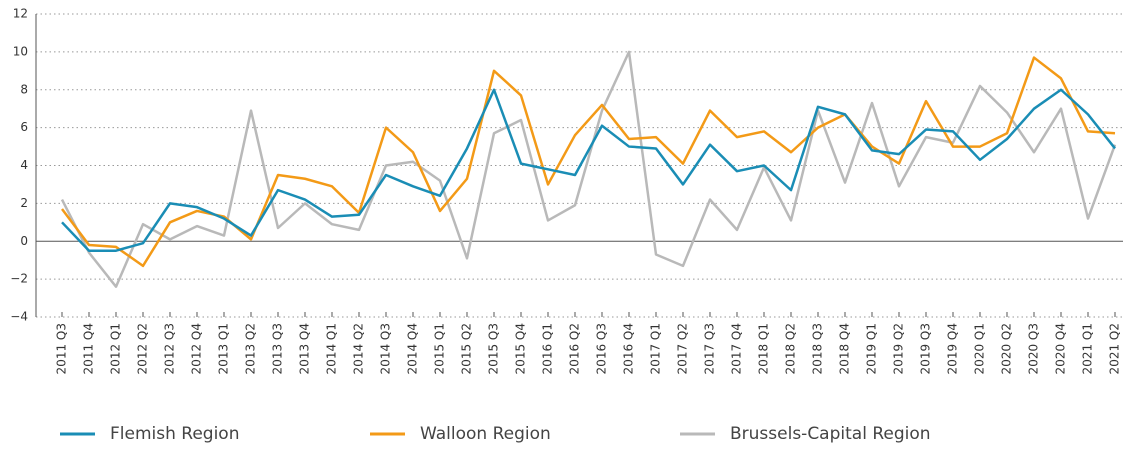 The width and height of the screenshot is (1124, 451). What do you see at coordinates (170, 348) in the screenshot?
I see `x-tick-label: 2012 Q3` at bounding box center [170, 348].